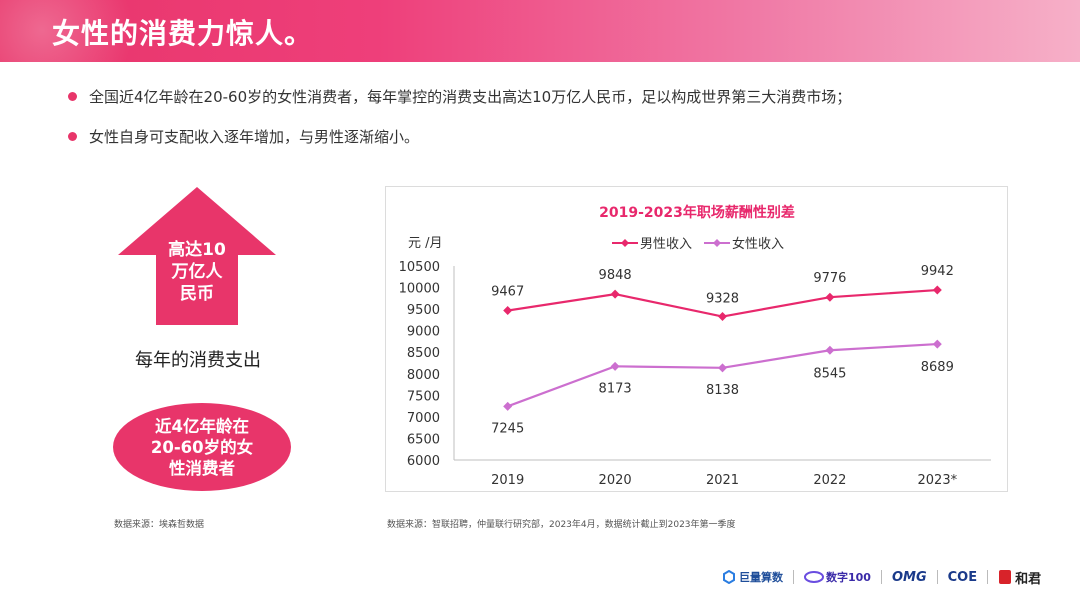 This screenshot has height=608, width=1080. I want to click on data-label: 9776, so click(829, 278).